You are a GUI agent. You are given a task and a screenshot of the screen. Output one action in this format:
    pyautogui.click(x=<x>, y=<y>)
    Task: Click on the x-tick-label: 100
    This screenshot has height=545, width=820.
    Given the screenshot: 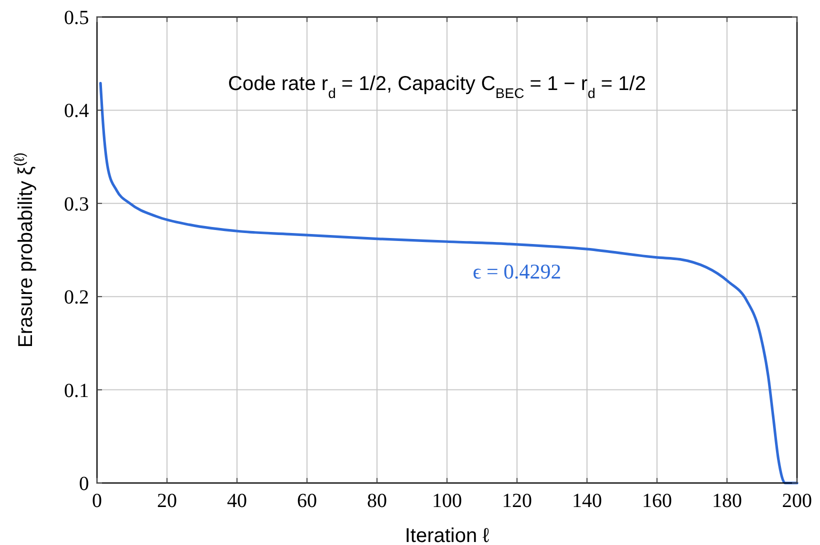 What is the action you would take?
    pyautogui.click(x=447, y=501)
    